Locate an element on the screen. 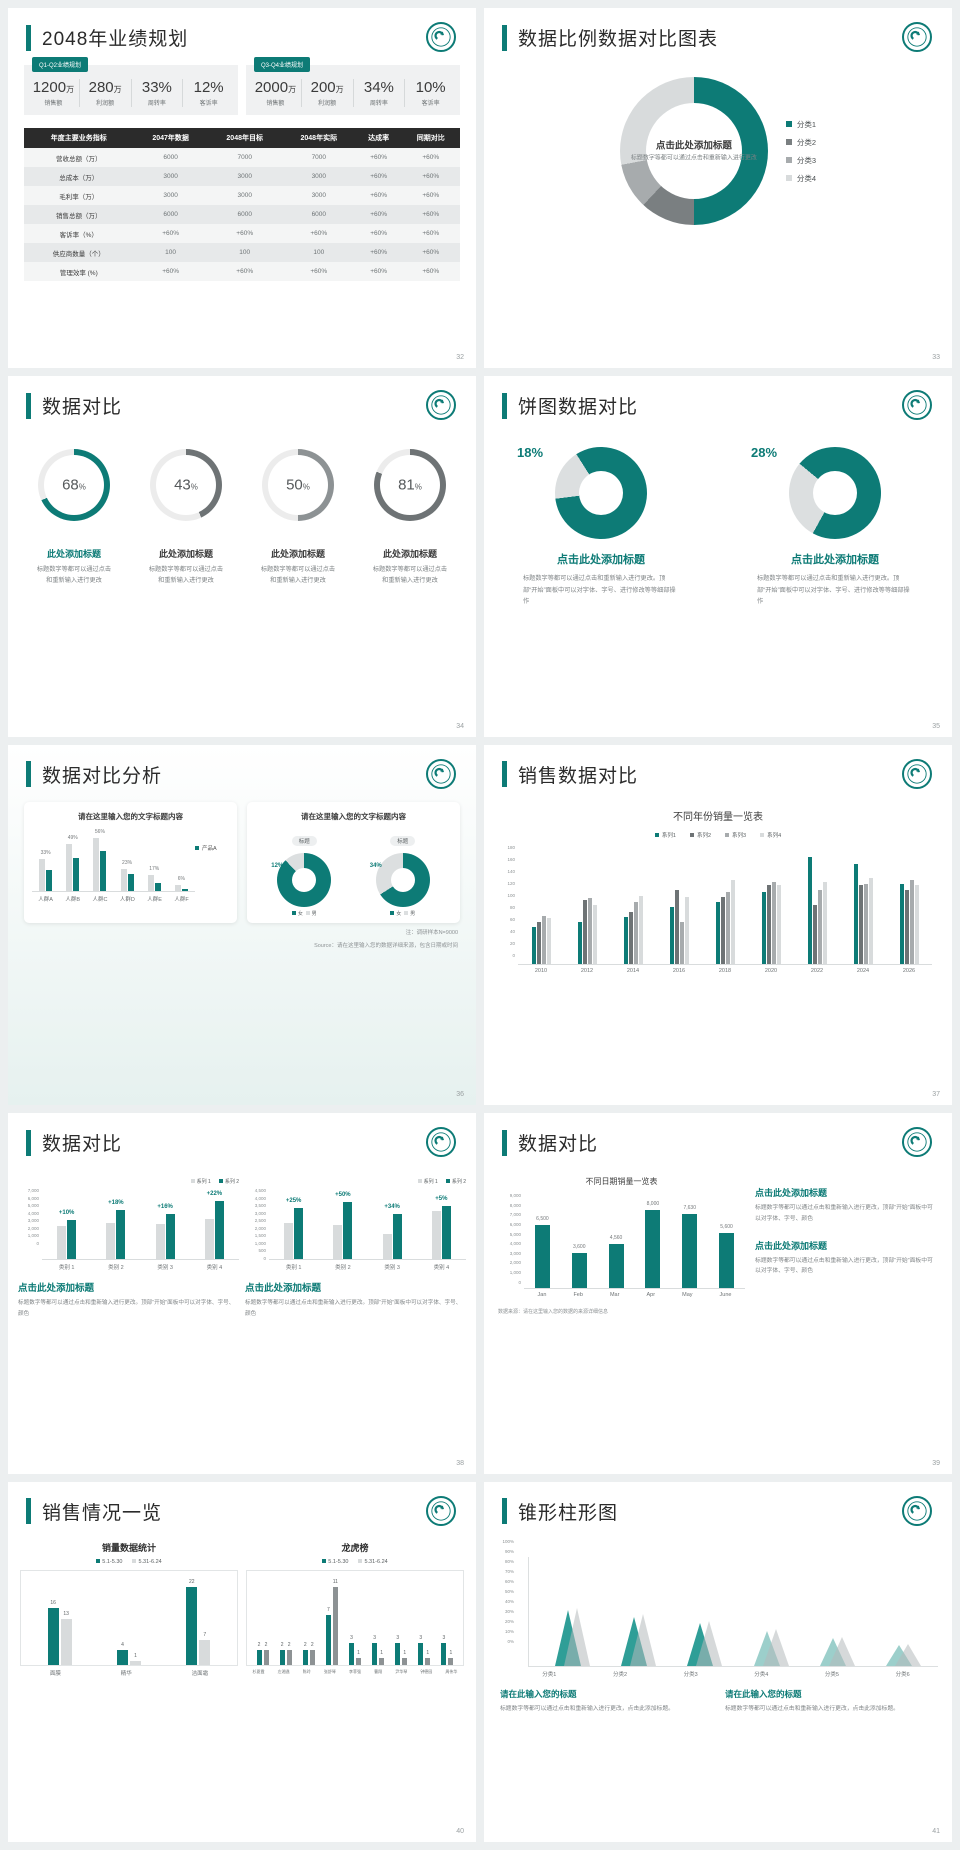  x-tick: Feb is located at coordinates (578, 1295).